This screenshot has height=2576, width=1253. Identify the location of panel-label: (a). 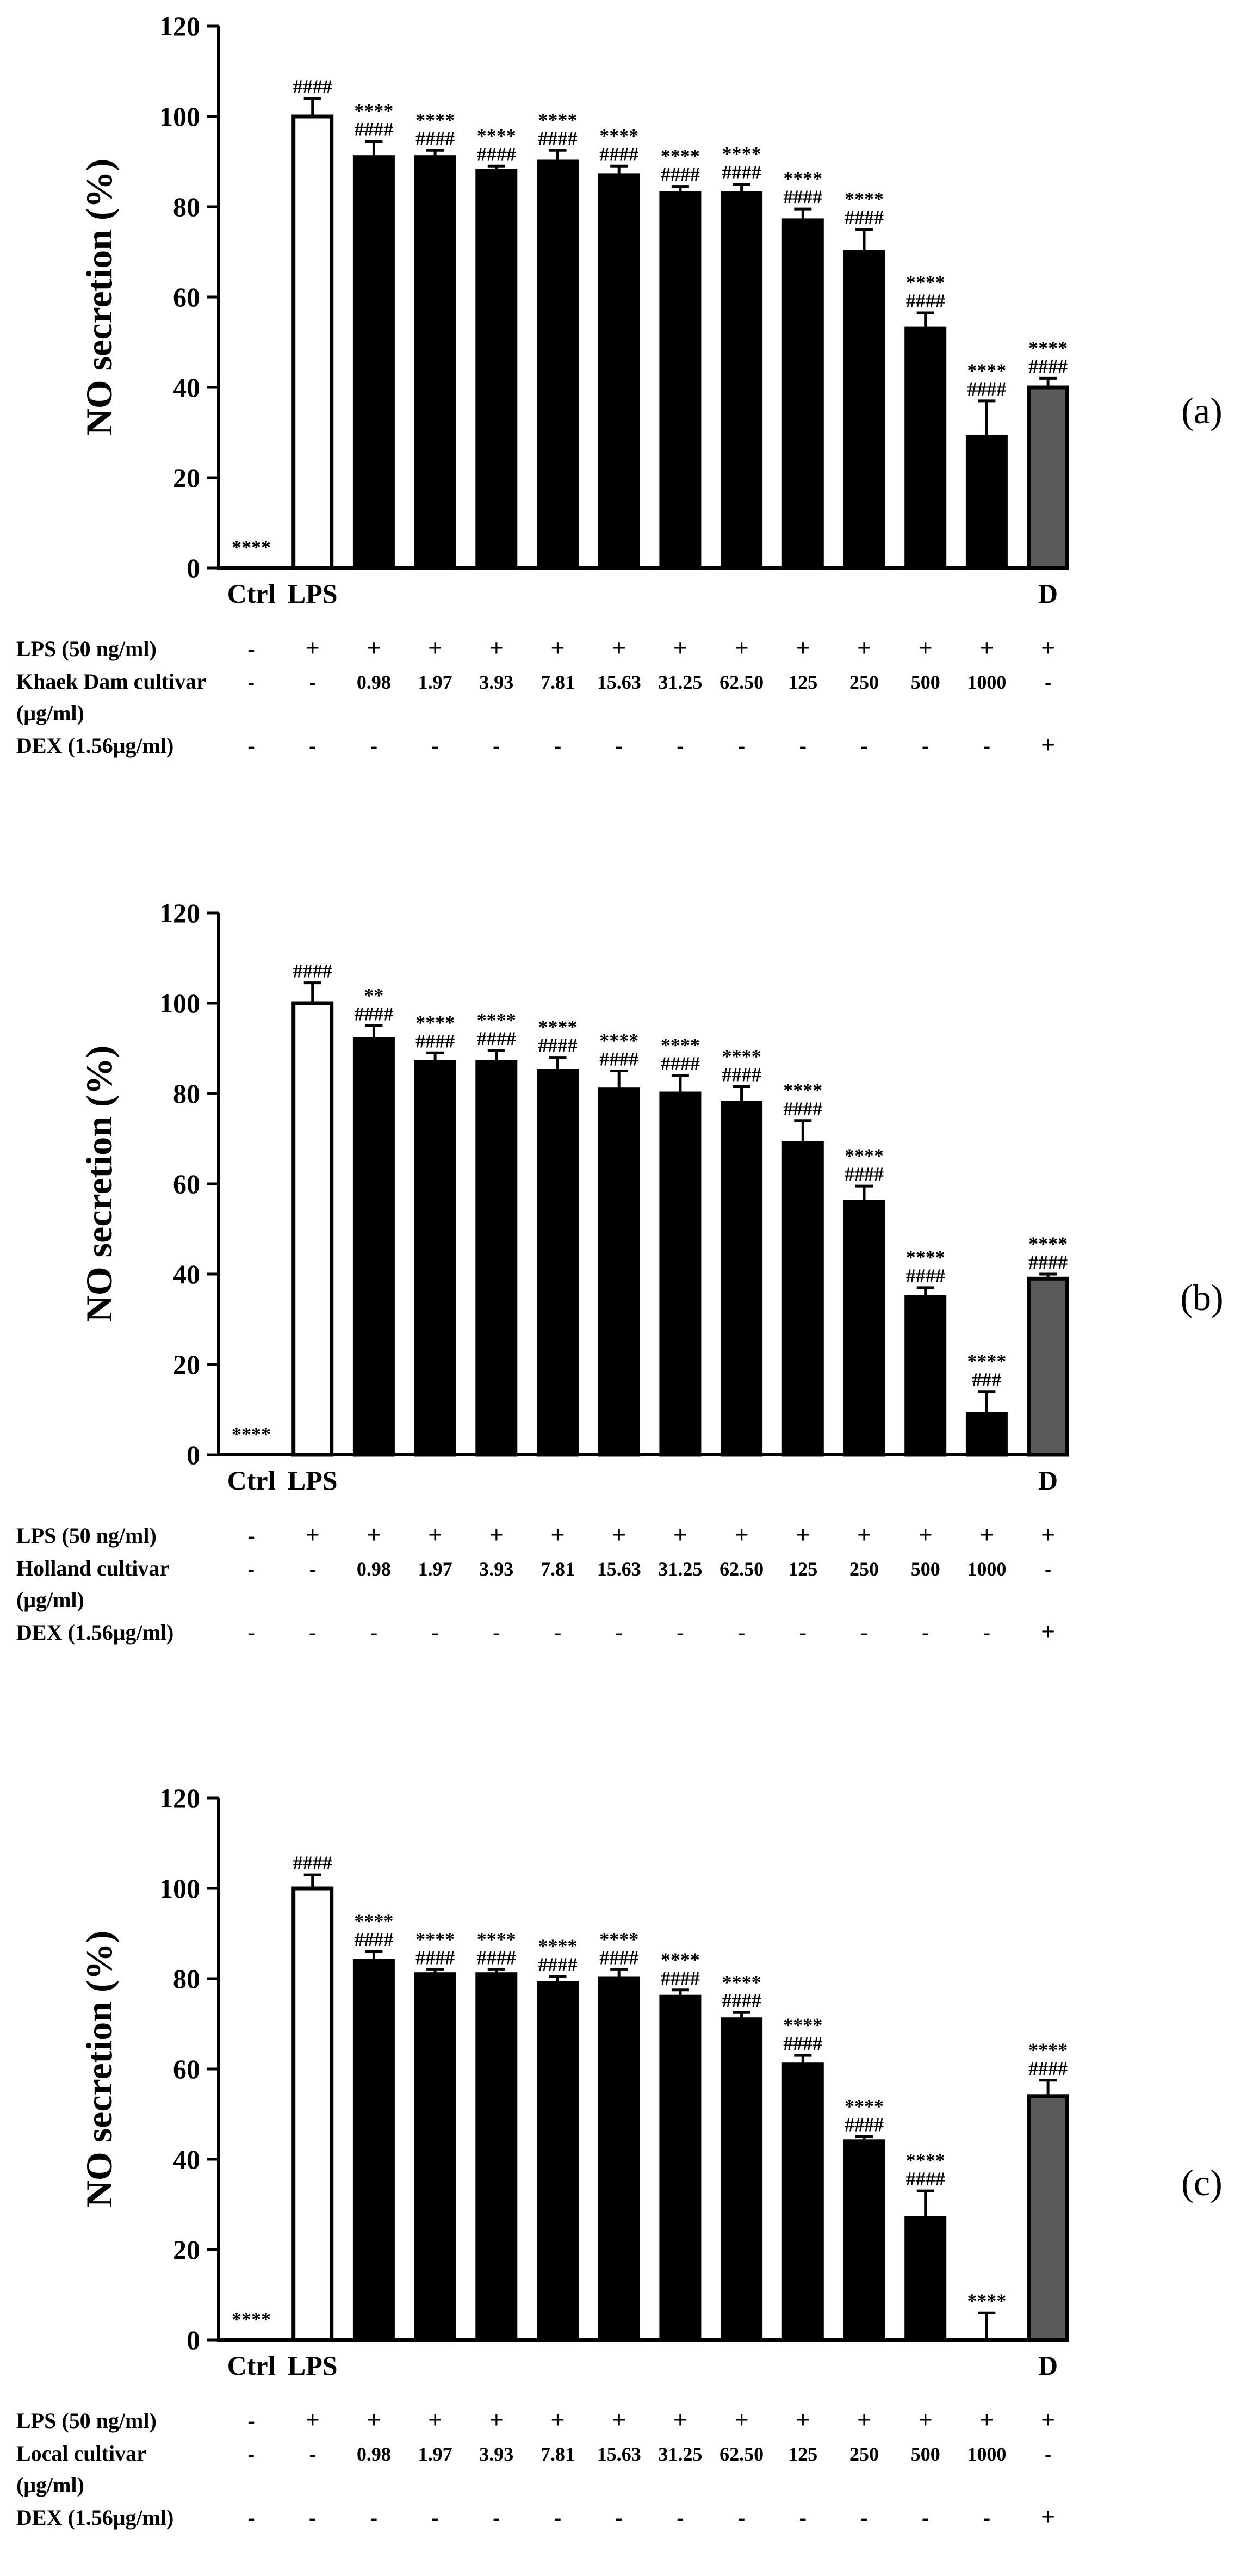
(1201, 411).